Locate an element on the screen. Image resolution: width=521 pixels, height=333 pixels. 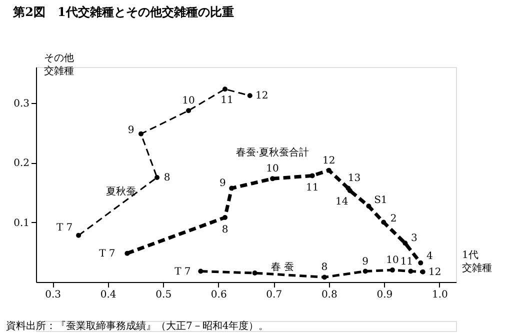
chart-title: 第2図 1代交雑種とその他交雑種の比重 is located at coordinates (123, 12).